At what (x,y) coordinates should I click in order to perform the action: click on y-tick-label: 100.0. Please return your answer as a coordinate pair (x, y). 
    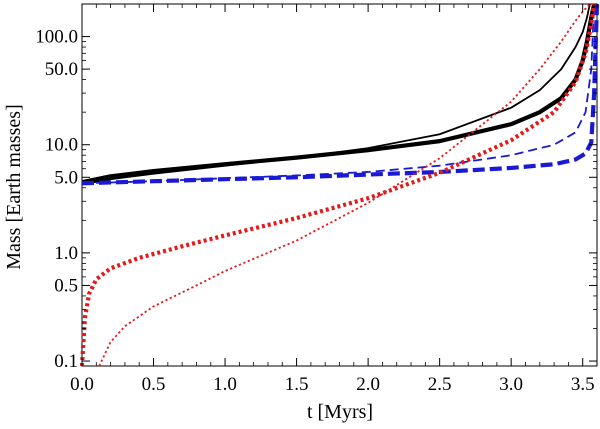
    Looking at the image, I should click on (56, 37).